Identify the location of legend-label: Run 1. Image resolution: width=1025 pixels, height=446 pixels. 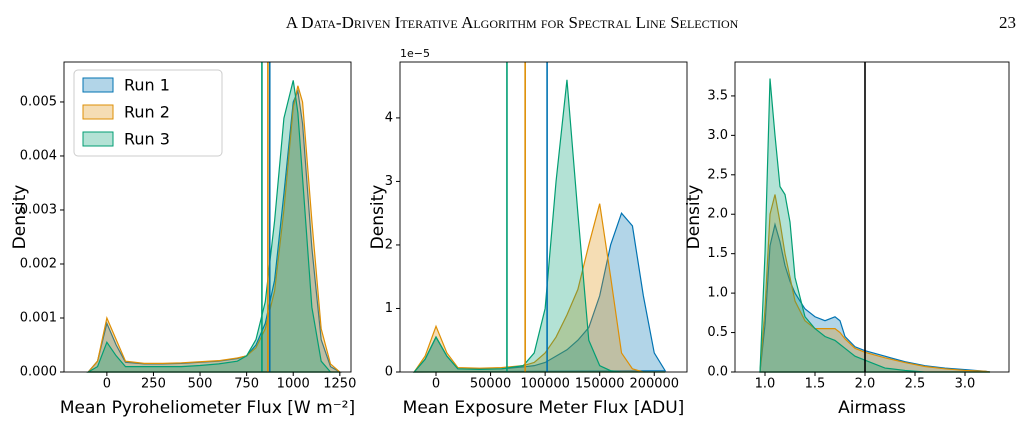
(147, 85).